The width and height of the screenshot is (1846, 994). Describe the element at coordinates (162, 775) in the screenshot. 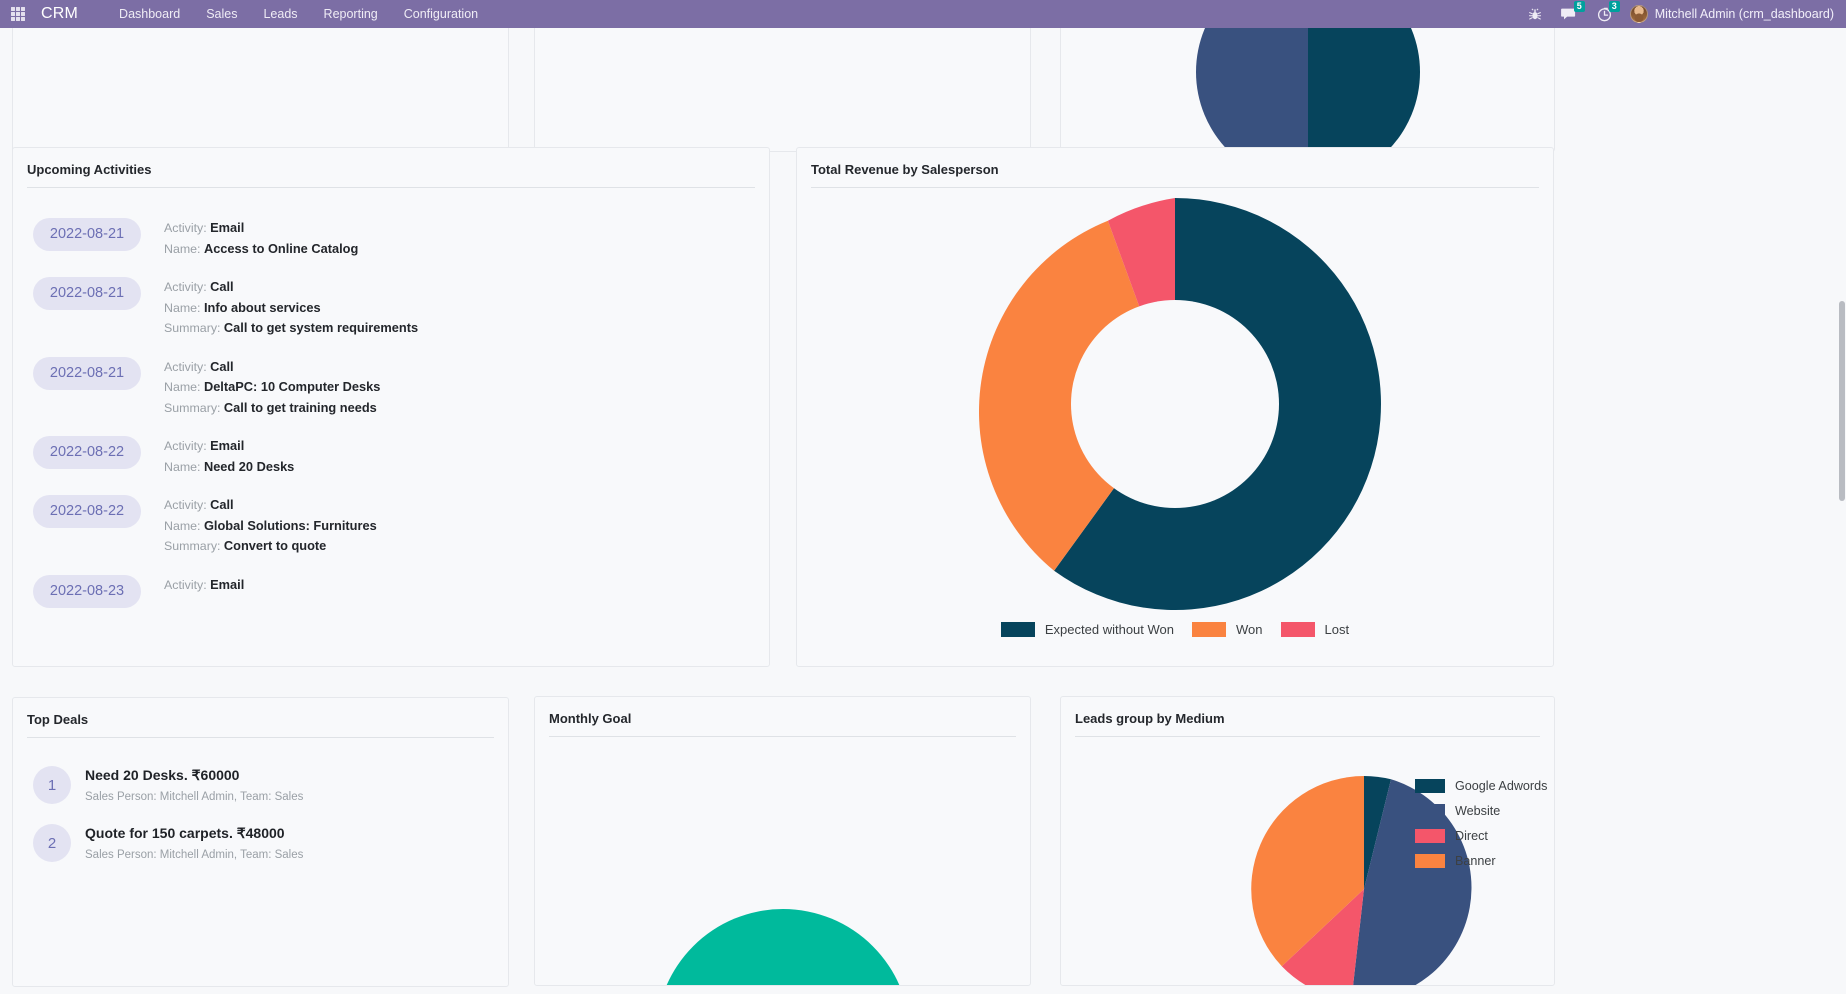

I see `deal-title: Need 20 Desks. ₹60000` at that location.